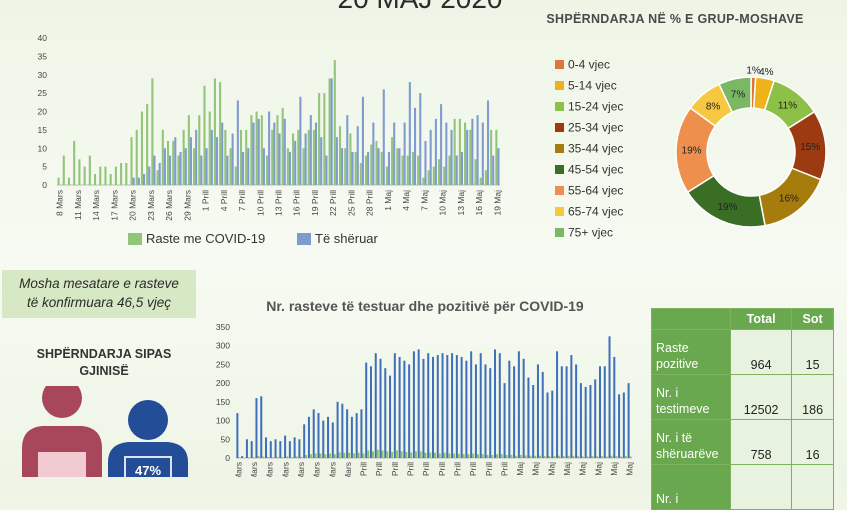 This screenshot has height=510, width=847. I want to click on legend-swatch-cases, so click(135, 239).